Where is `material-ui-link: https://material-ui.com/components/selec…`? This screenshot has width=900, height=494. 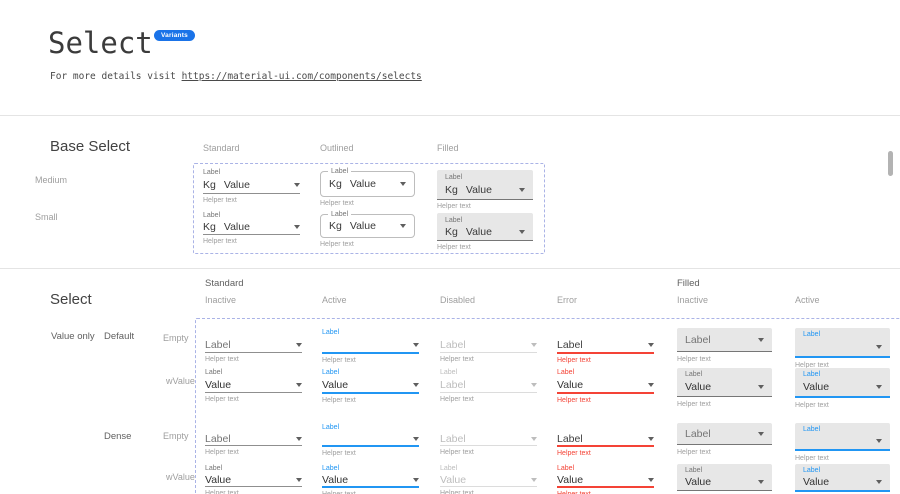 material-ui-link: https://material-ui.com/components/selec… is located at coordinates (301, 76).